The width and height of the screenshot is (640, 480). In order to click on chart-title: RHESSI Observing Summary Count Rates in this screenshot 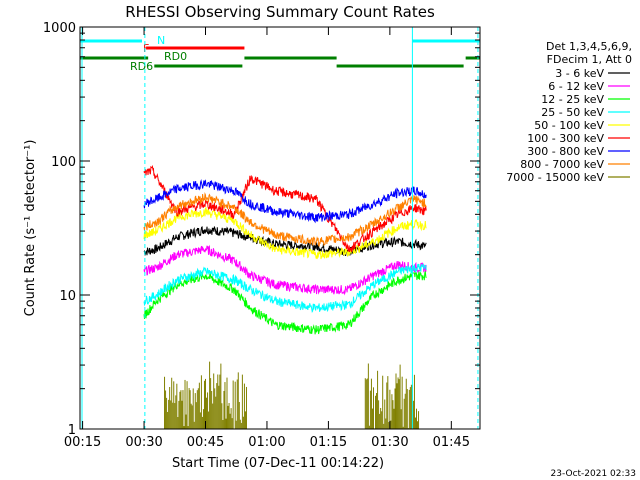, I will do `click(280, 12)`.